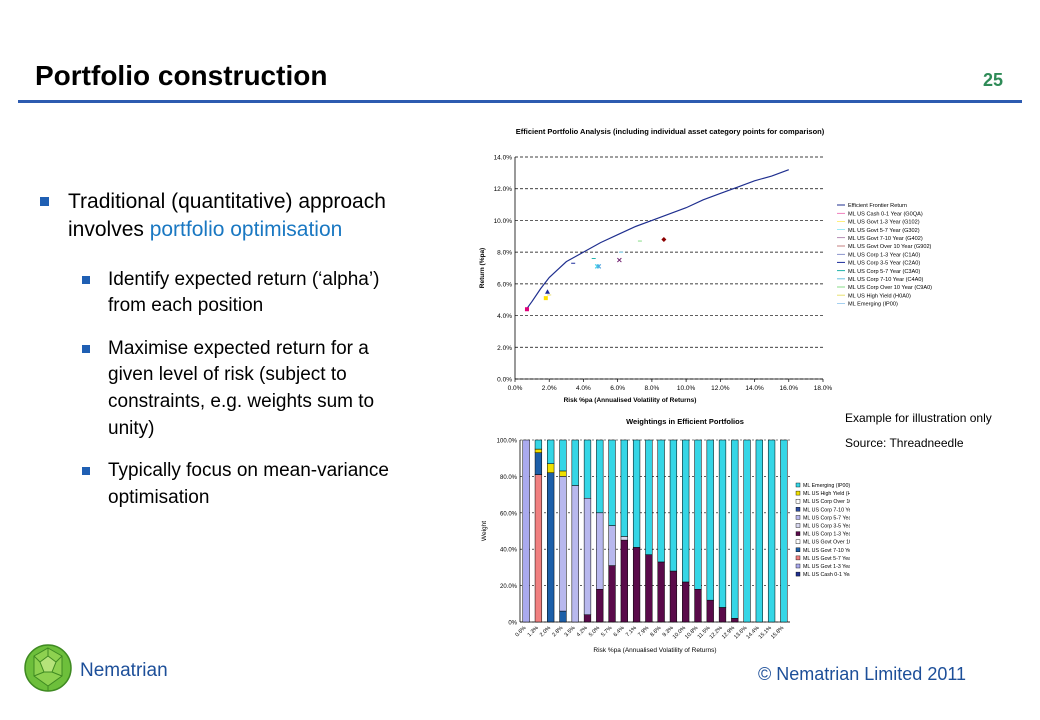  Describe the element at coordinates (720, 388) in the screenshot. I see `x-tick-label: 12.0%` at that location.